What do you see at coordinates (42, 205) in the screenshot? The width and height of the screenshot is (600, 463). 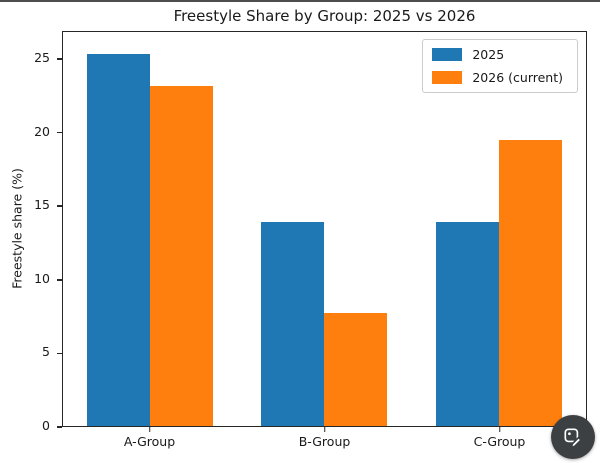 I see `y-tick-label: 15` at bounding box center [42, 205].